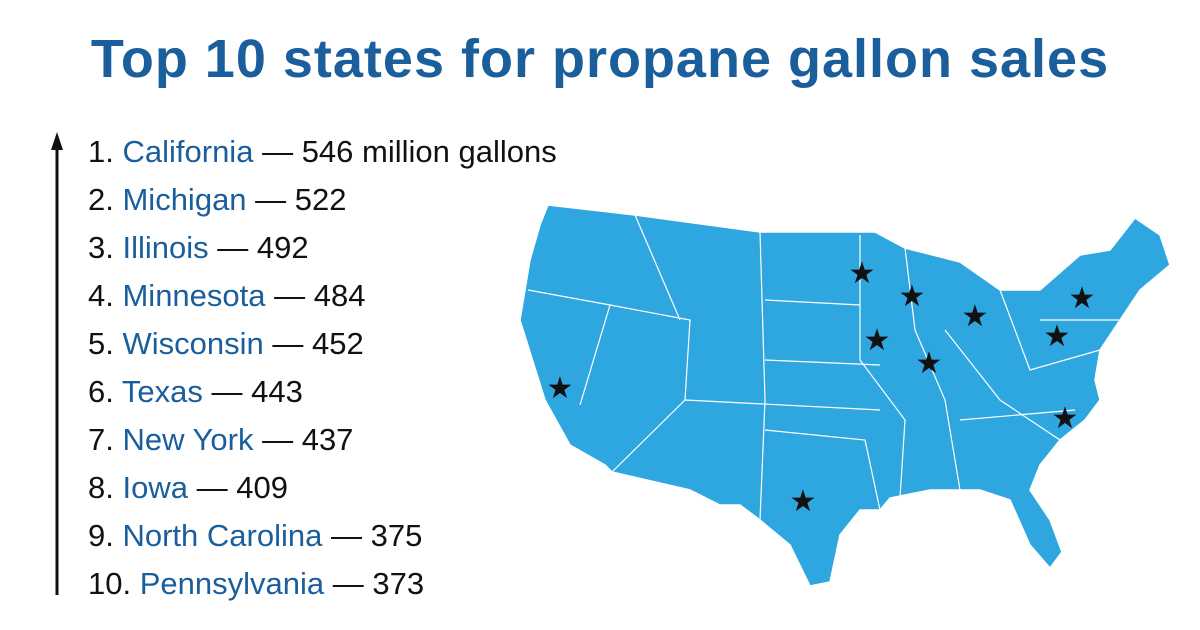 The width and height of the screenshot is (1200, 630). Describe the element at coordinates (101, 439) in the screenshot. I see `rank: 7.` at that location.